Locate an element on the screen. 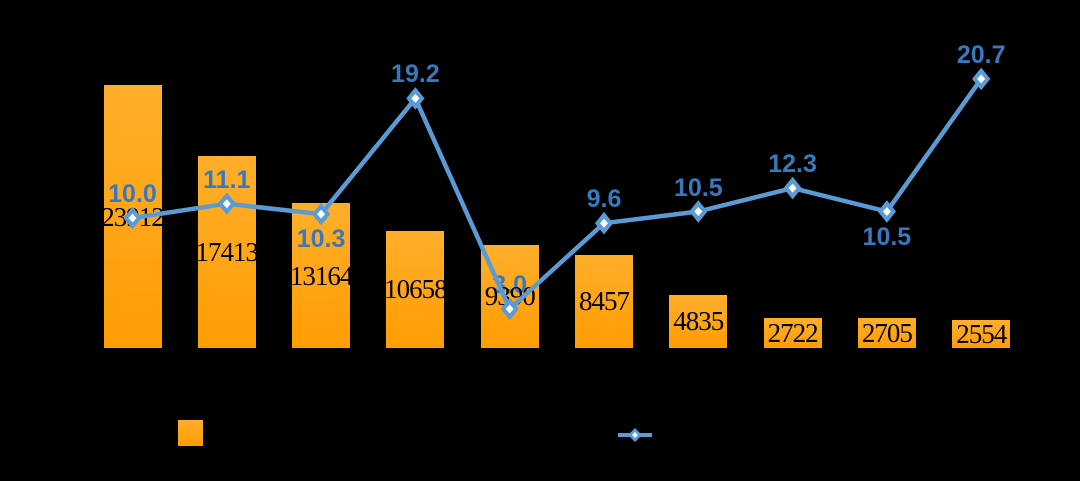 This screenshot has height=481, width=1080. line-value-label: 11.1 is located at coordinates (227, 179).